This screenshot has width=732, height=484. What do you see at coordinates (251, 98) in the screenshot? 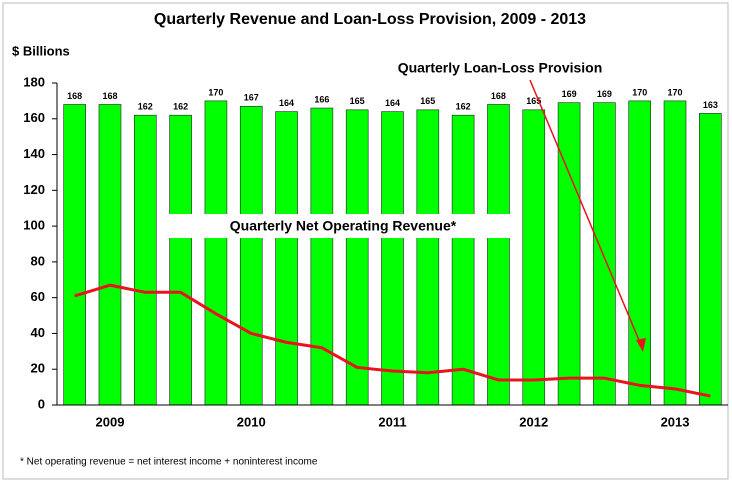
I see `data-label: 167` at bounding box center [251, 98].